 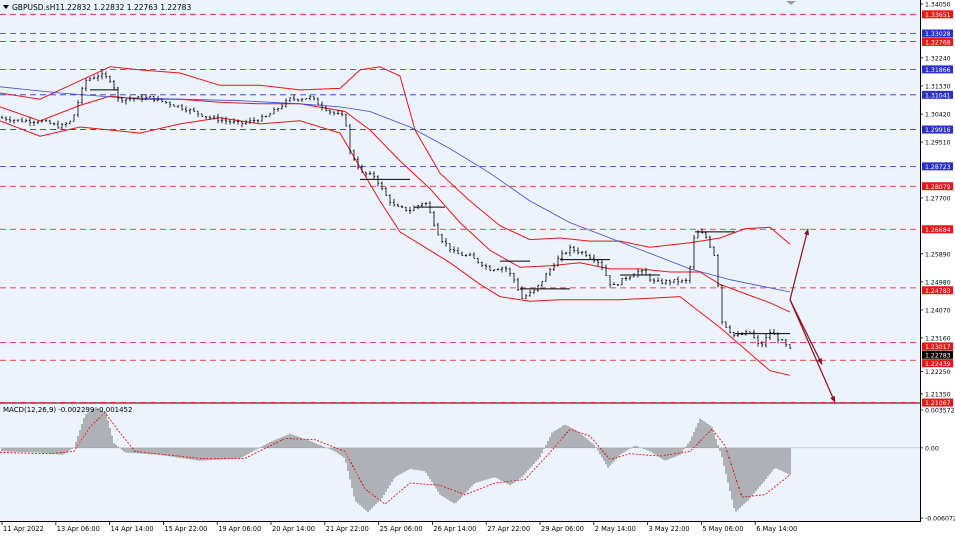 What do you see at coordinates (776, 529) in the screenshot?
I see `svg-text: 6 May 14:00` at bounding box center [776, 529].